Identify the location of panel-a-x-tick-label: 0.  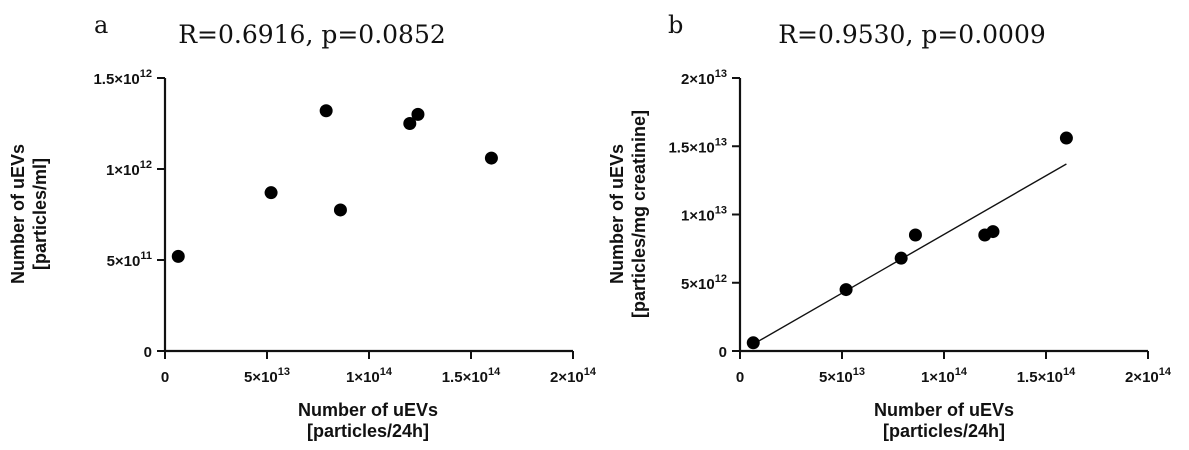
(165, 377).